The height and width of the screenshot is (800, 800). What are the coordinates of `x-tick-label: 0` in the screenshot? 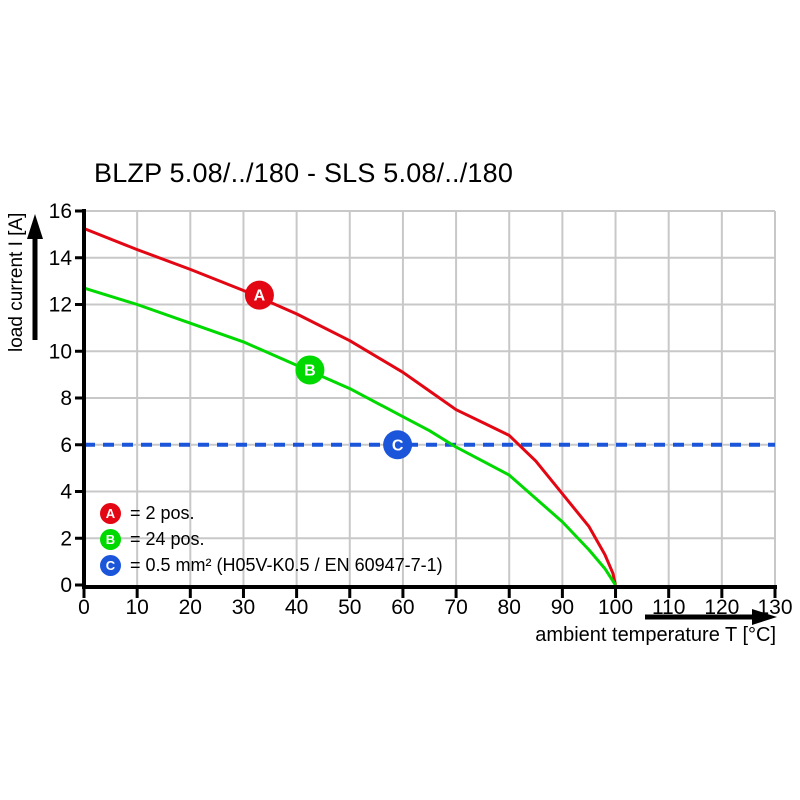 It's located at (84, 607).